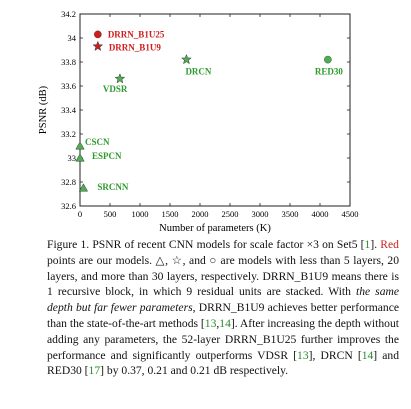 This screenshot has width=411, height=409. What do you see at coordinates (329, 72) in the screenshot?
I see `red30-label: RED30` at bounding box center [329, 72].